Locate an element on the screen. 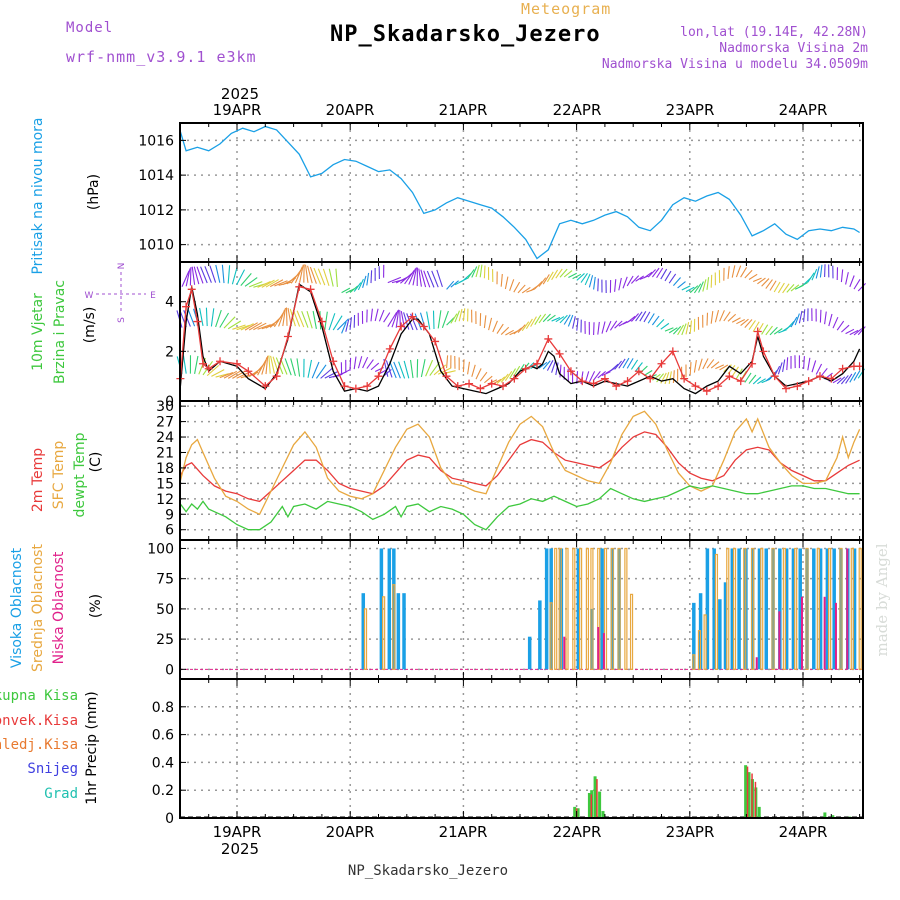 The image size is (900, 900). bottom-date-labels: 19APR 20APR 21APR 22APR 23APR 24APR is located at coordinates (520, 832).